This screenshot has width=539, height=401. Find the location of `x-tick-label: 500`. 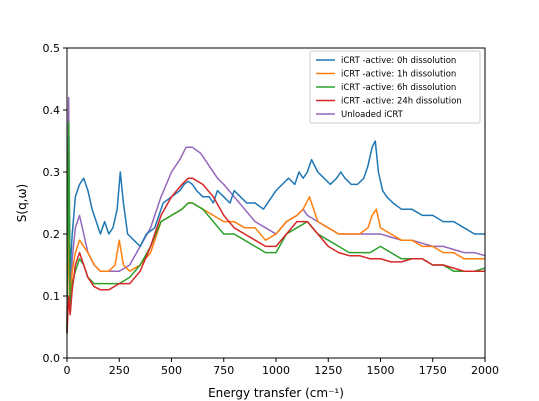

x-tick-label: 500 is located at coordinates (171, 370).